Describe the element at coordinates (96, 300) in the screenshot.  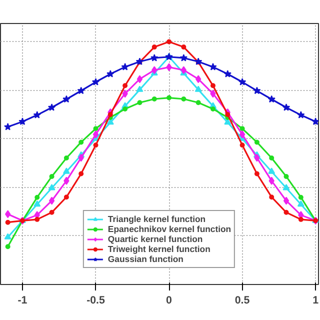
I see `x-tick-label: -0.5` at that location.